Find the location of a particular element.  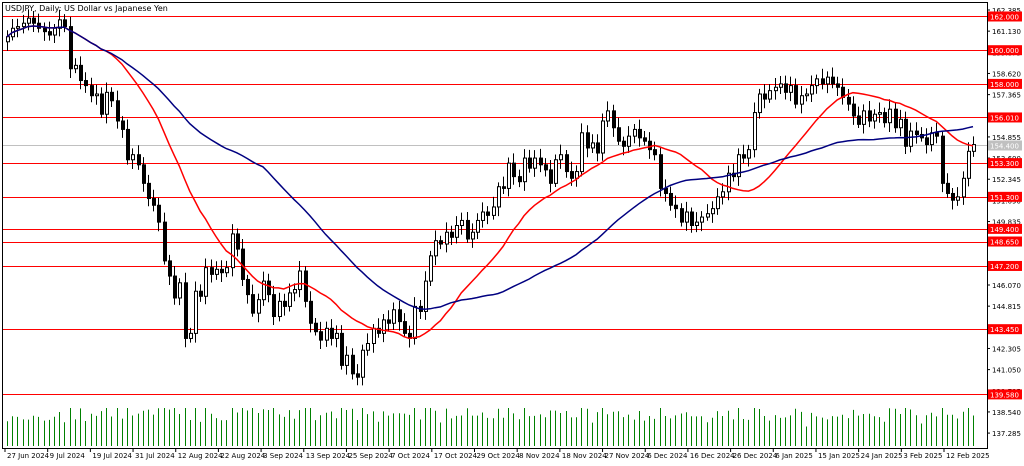

price-tick-label: 141.050 is located at coordinates (1006, 371).